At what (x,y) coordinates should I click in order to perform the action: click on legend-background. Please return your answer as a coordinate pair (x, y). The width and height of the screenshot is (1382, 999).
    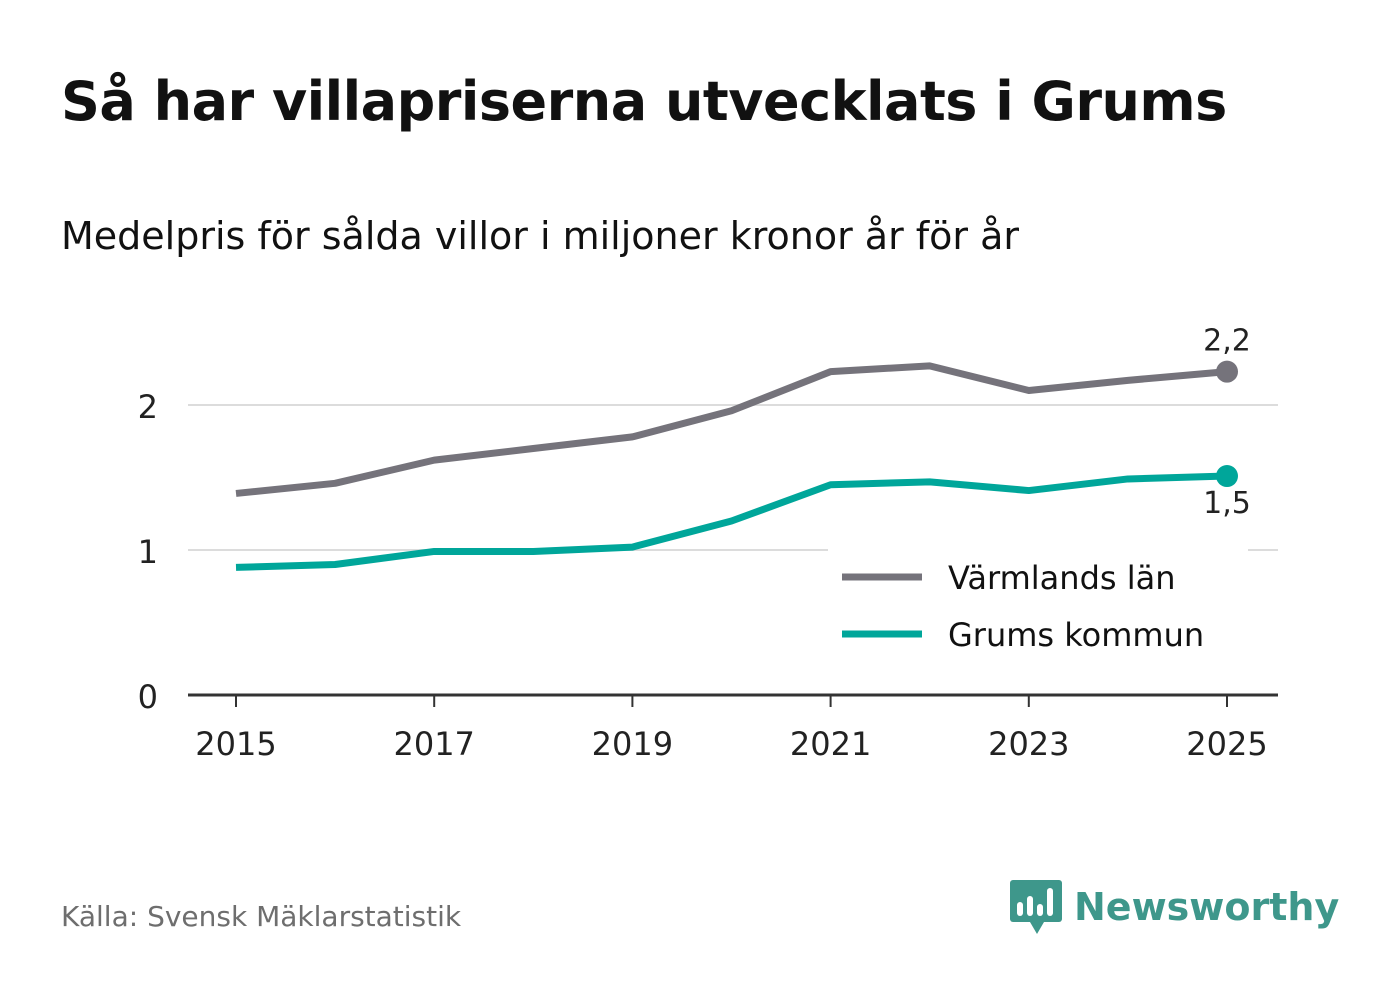
    Looking at the image, I should click on (1038, 602).